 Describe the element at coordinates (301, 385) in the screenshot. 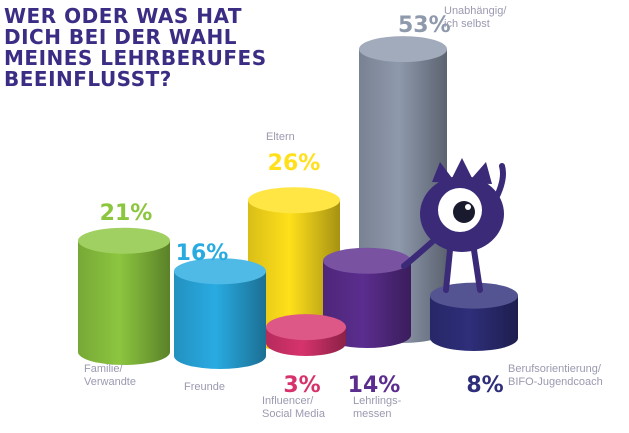

I see `value-label: 3%` at that location.